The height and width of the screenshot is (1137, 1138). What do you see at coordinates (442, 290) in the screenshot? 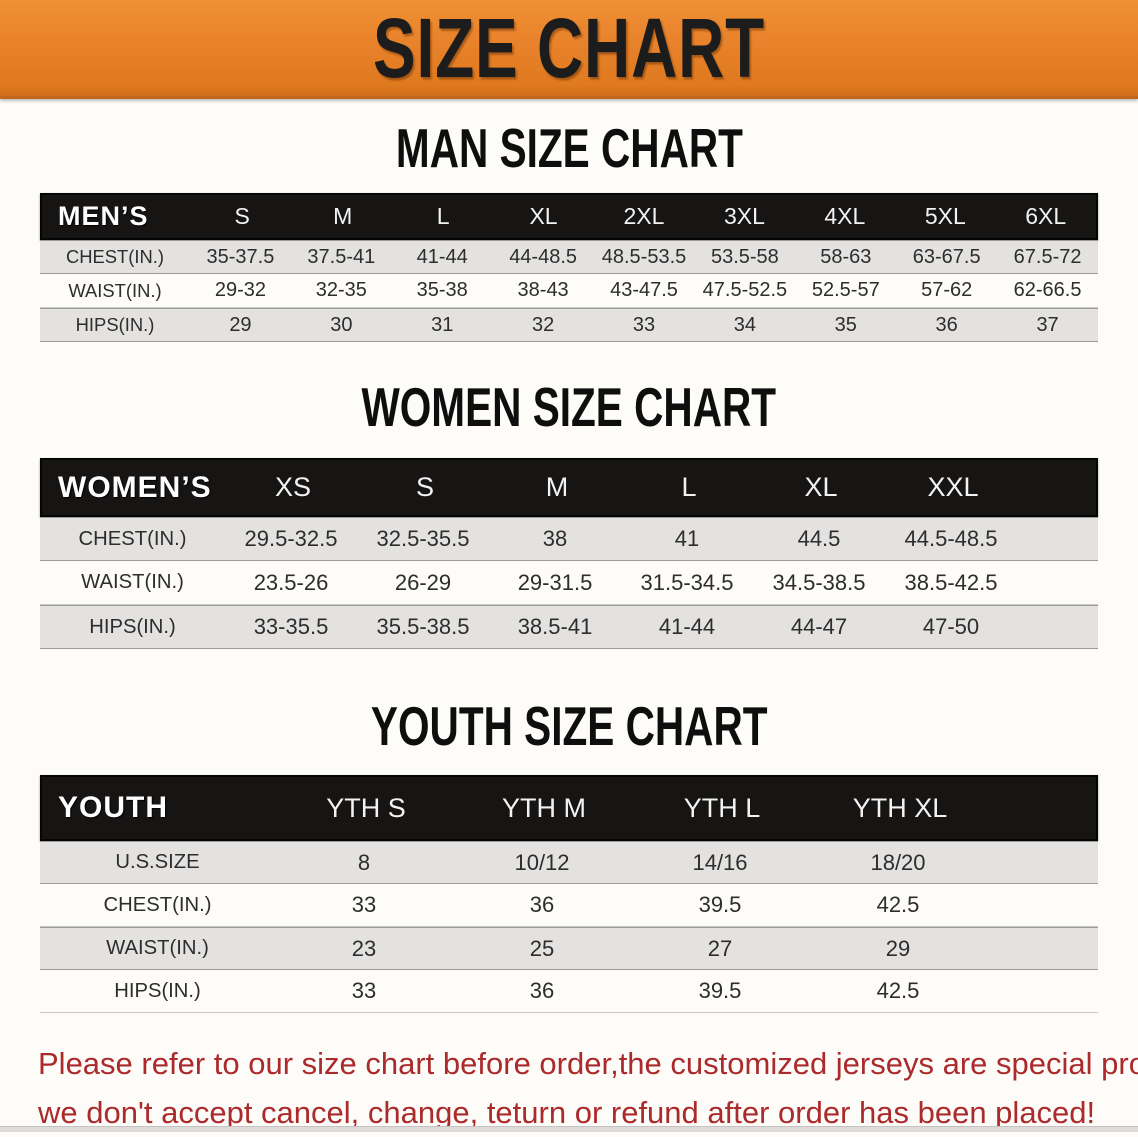
I see `men-cell-1-2: 35-38` at bounding box center [442, 290].